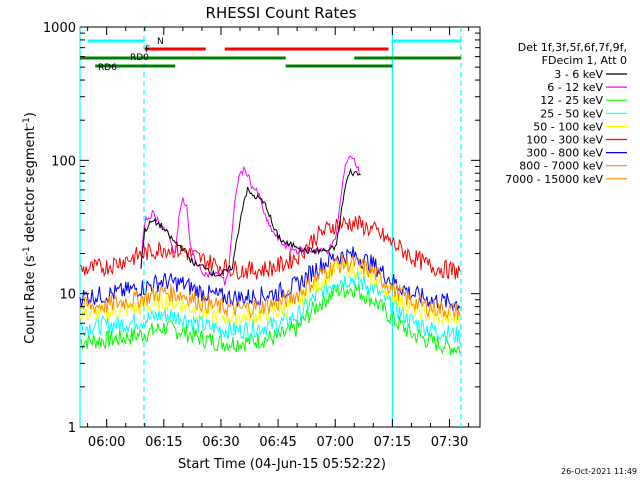 This screenshot has width=640, height=480. Describe the element at coordinates (30, 299) in the screenshot. I see `y-axis-label-pre: Count Rate (s` at that location.